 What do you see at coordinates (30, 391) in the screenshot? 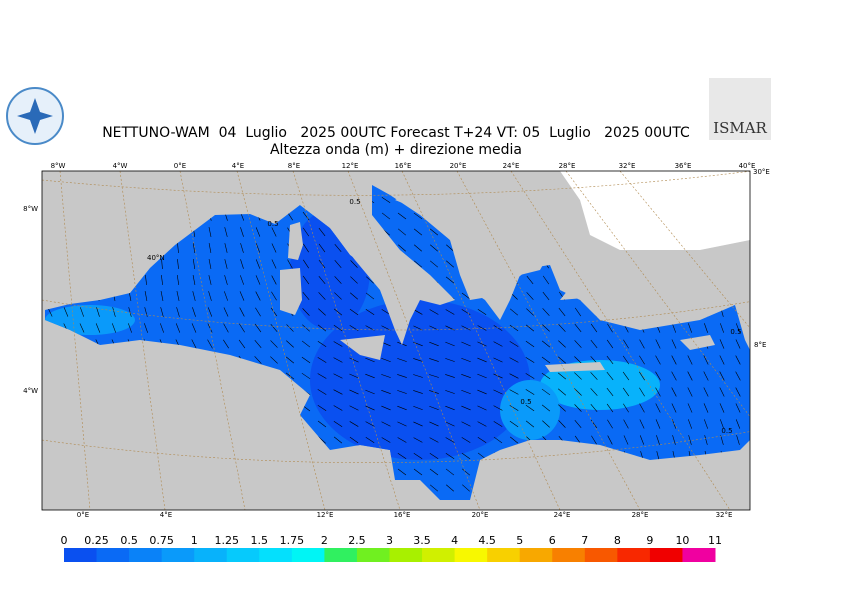
I see `left-label: 4°W` at bounding box center [30, 391].